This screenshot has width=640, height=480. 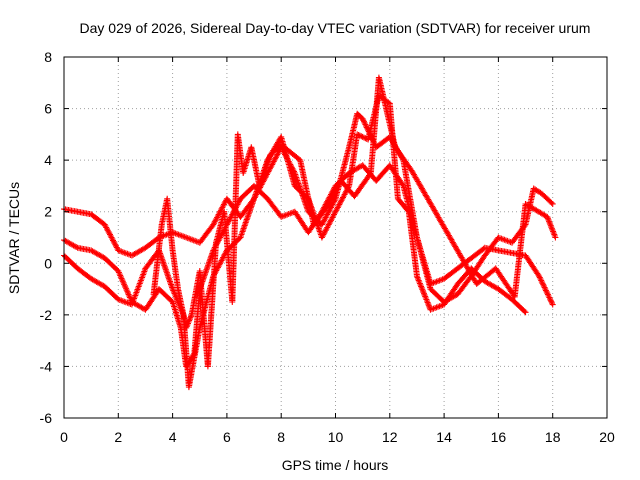 I want to click on x-axis-label: GPS time / hours, so click(x=335, y=465).